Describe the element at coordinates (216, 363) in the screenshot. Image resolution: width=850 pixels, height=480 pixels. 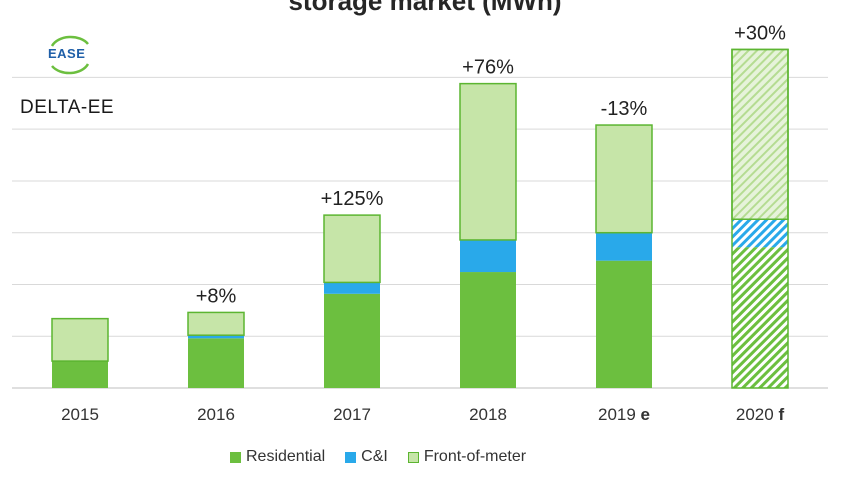
I see `bar-segment-residential-2016` at that location.